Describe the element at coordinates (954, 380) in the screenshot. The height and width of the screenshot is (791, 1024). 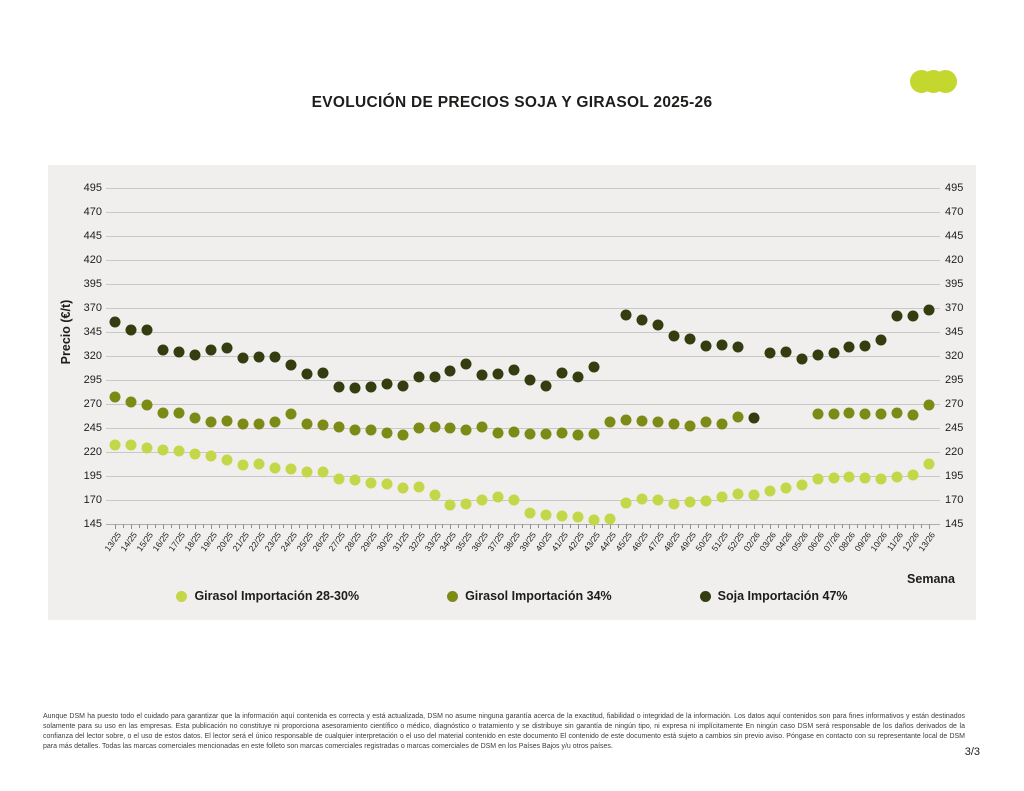
I see `y-tick-label: 295` at that location.